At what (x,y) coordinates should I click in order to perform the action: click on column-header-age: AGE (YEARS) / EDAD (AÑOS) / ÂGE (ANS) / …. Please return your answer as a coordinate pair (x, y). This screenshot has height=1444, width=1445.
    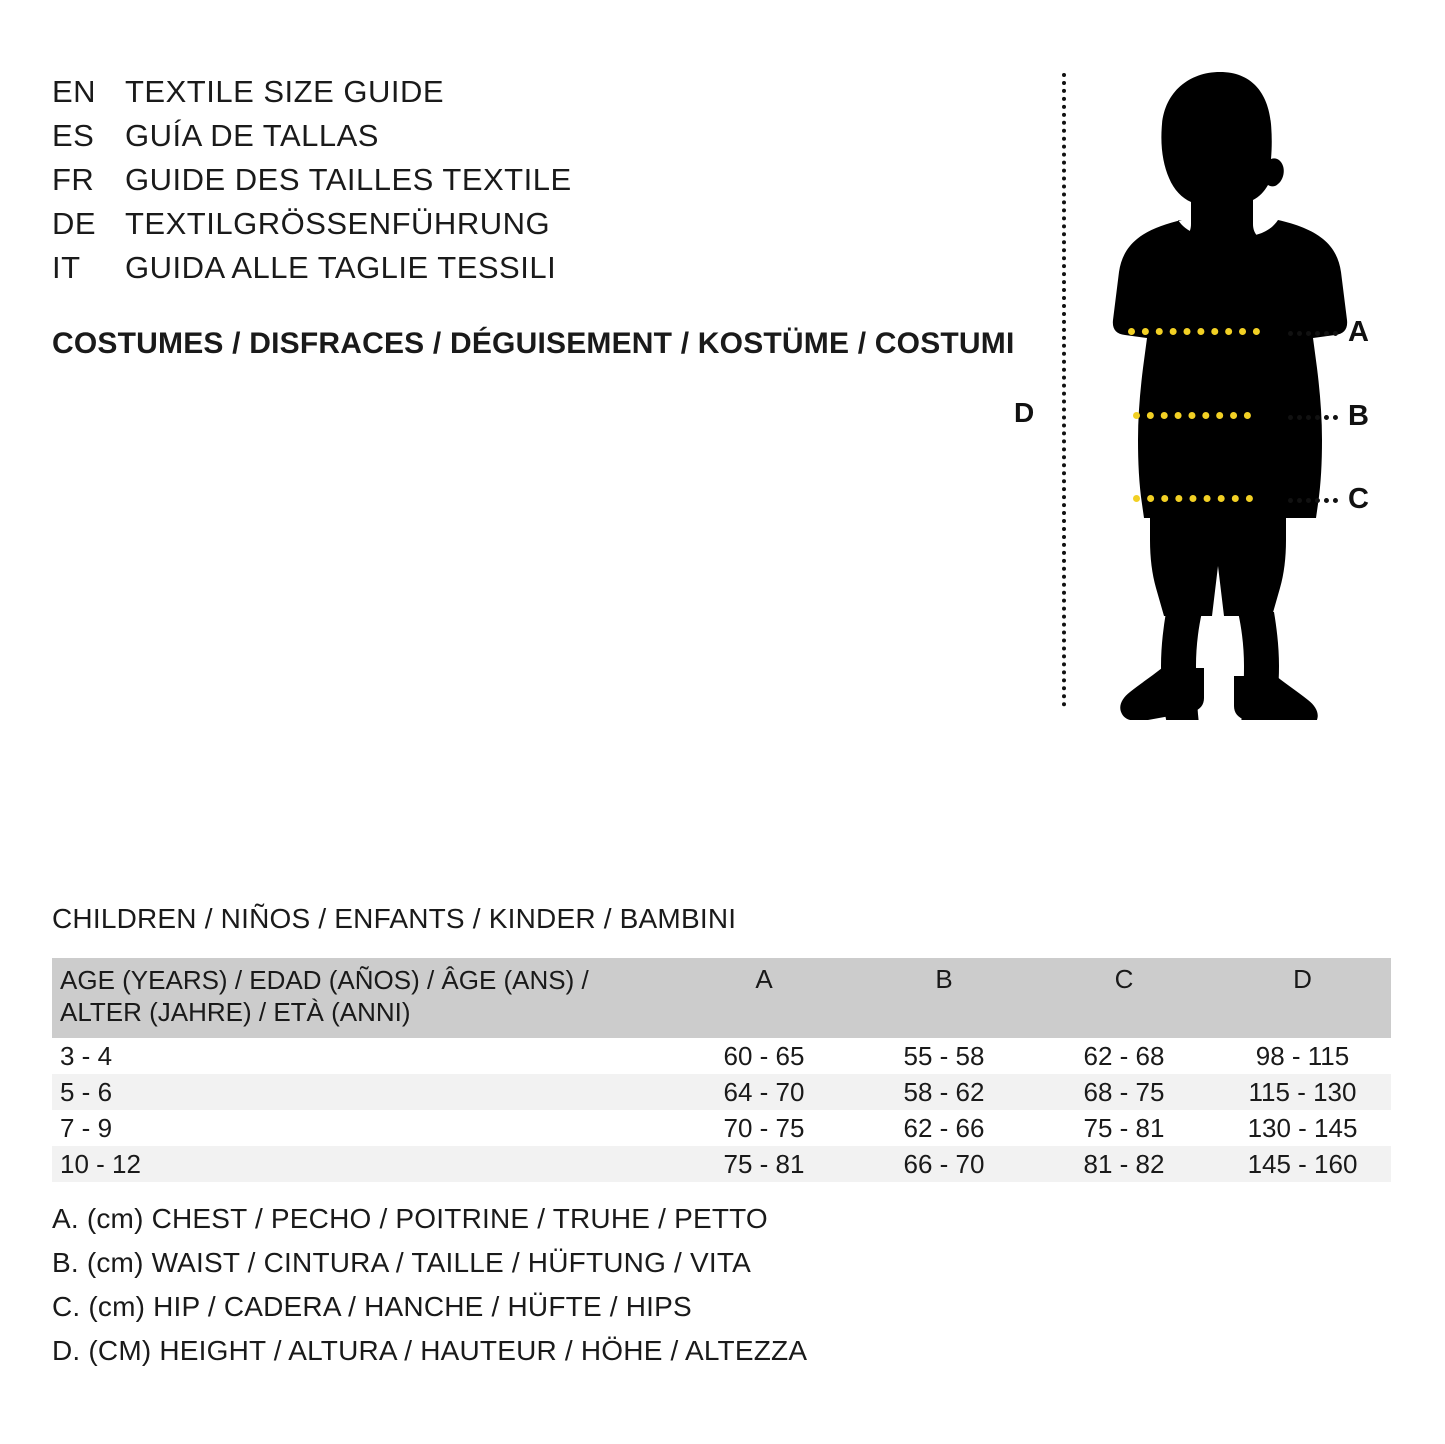
    Looking at the image, I should click on (363, 998).